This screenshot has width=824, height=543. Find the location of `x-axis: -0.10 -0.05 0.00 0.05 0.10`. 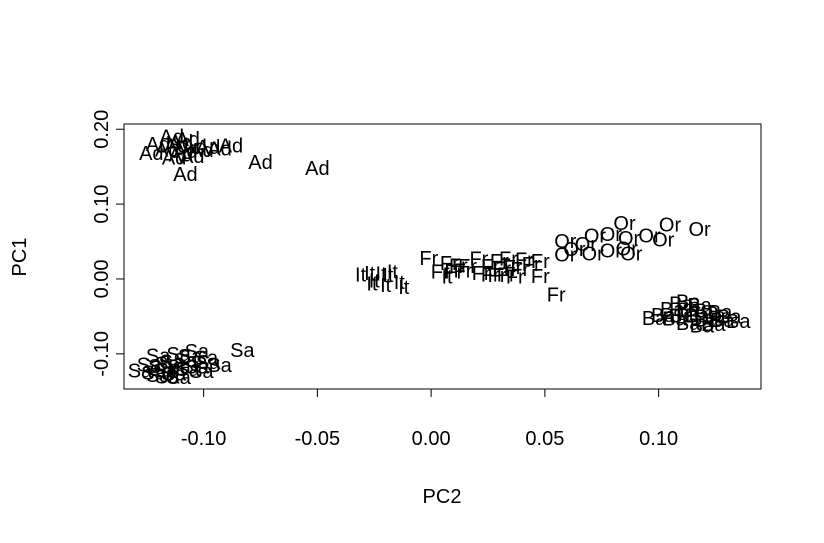

x-axis: -0.10 -0.05 0.00 0.05 0.10 is located at coordinates (429, 419).